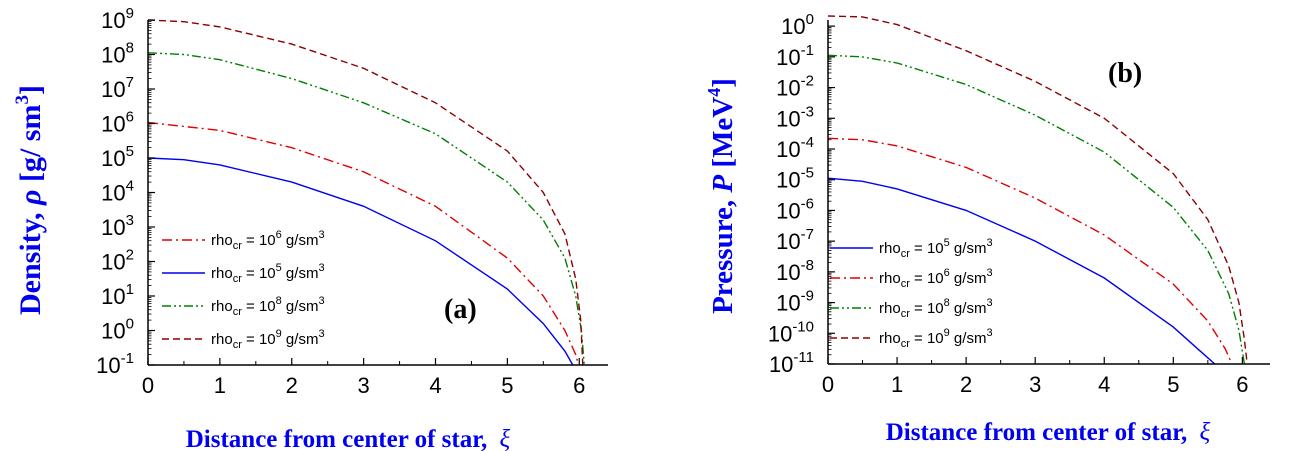 This screenshot has width=1292, height=451. What do you see at coordinates (117, 226) in the screenshot?
I see `y-tick-label: 10³` at bounding box center [117, 226].